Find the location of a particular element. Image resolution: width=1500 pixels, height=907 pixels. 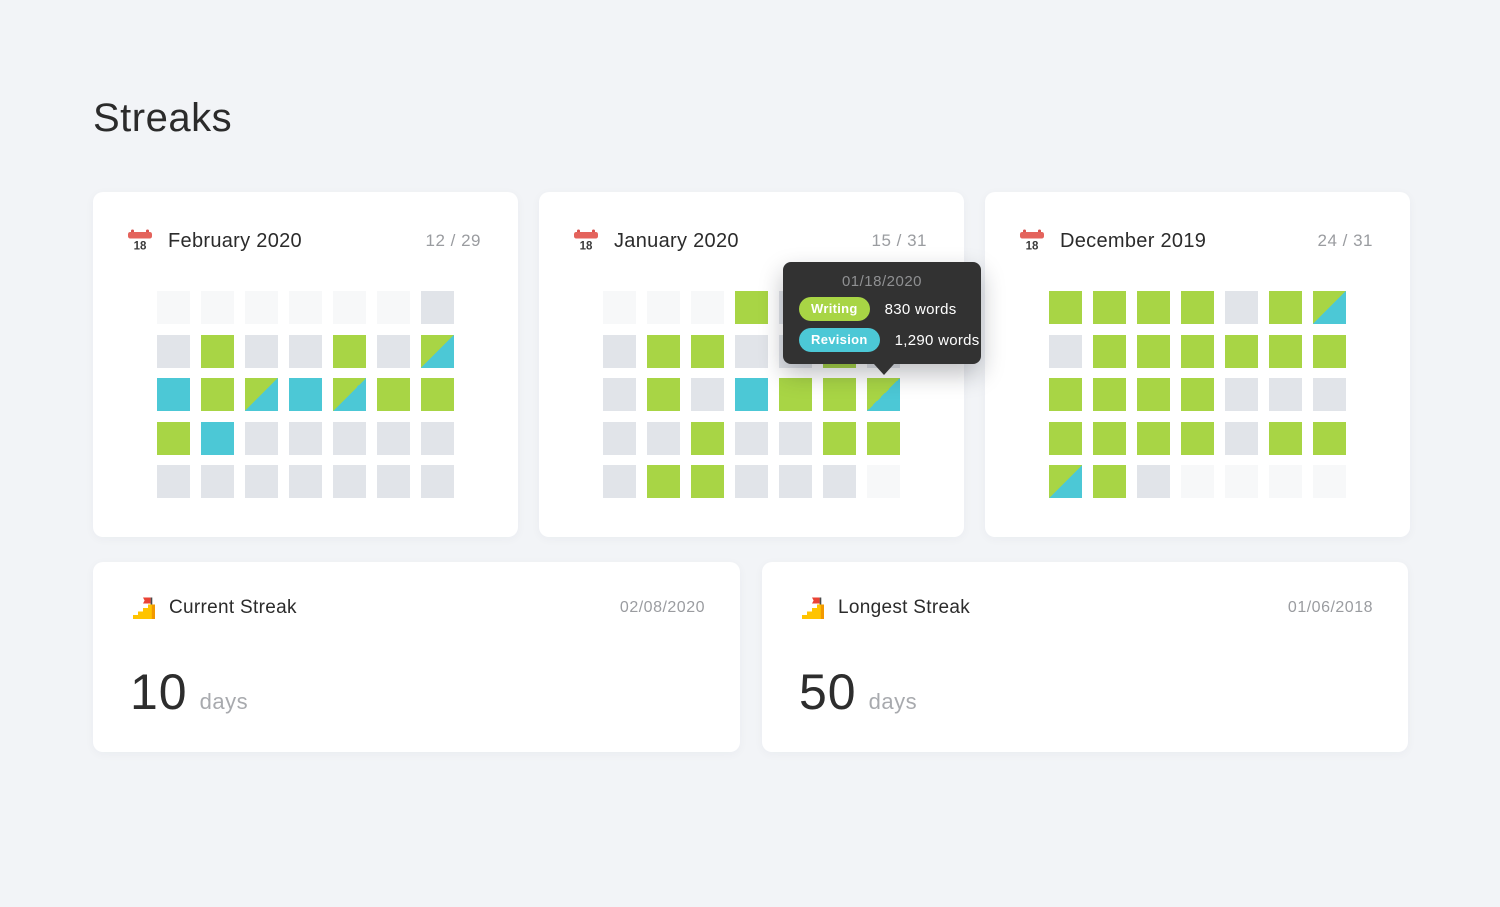

month-header: 18 December 2019 24 / 31 is located at coordinates (1196, 241).